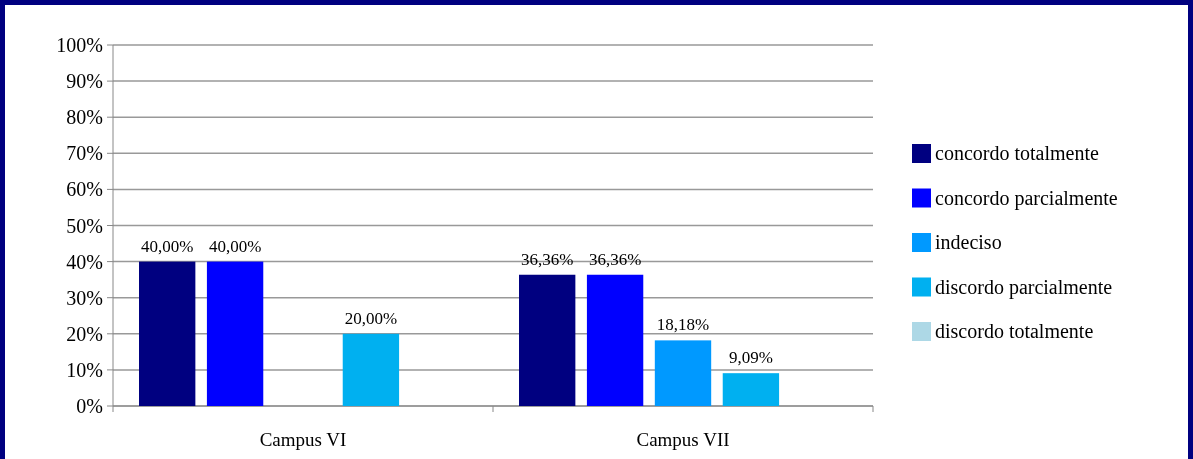  I want to click on y-tick-label: 30%, so click(84, 297).